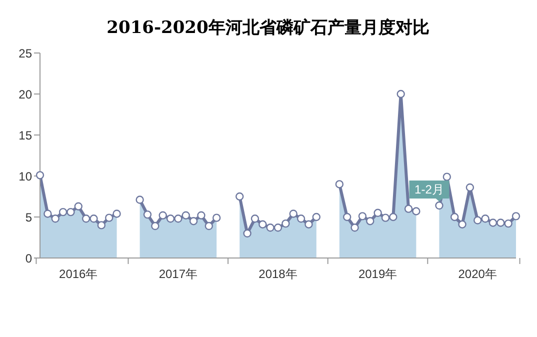 This screenshot has width=537, height=337. I want to click on y-tick-label: 10, so click(25, 176).